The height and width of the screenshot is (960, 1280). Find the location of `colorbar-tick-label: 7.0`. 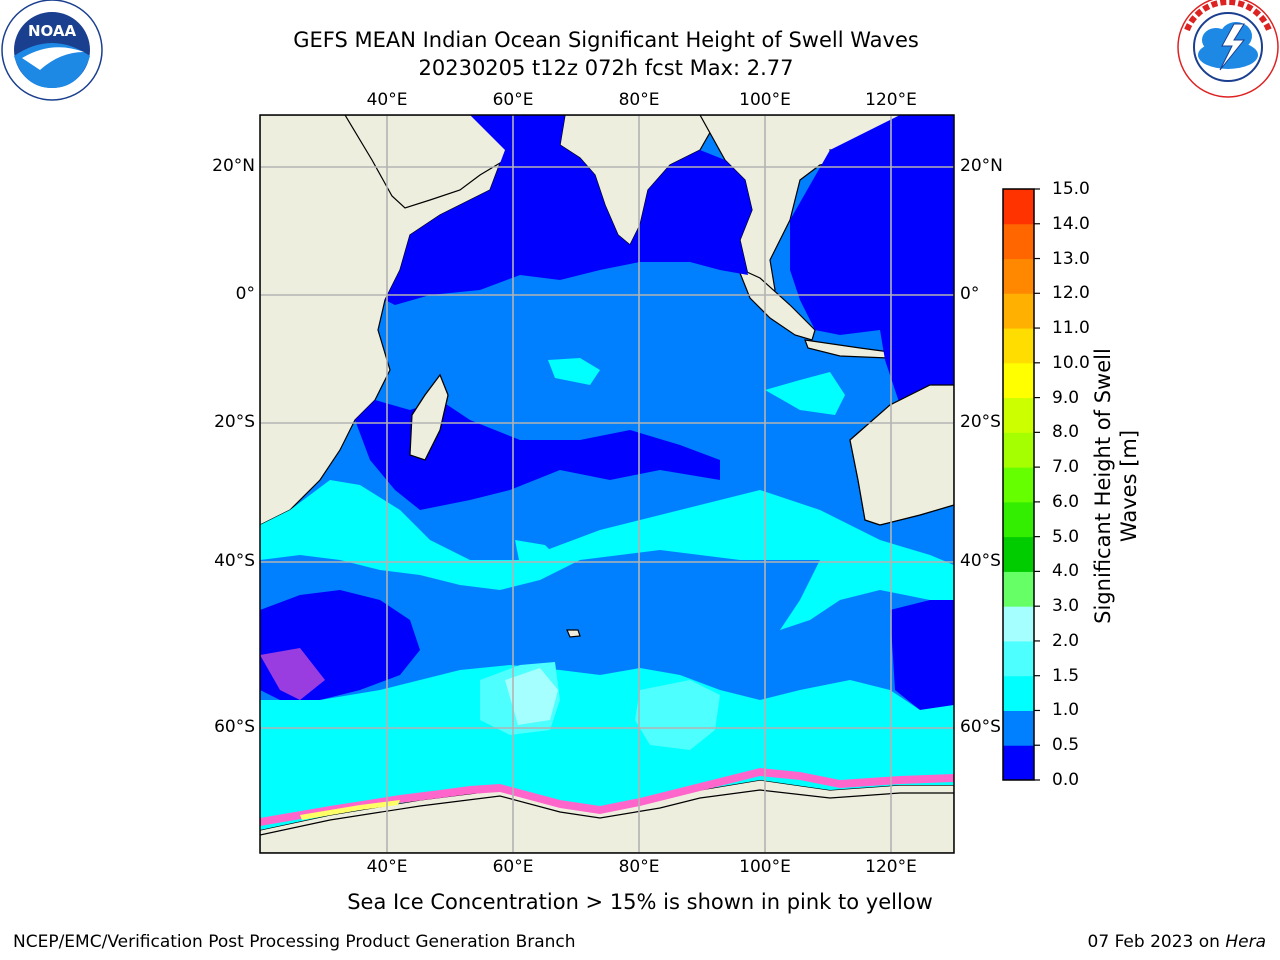

colorbar-tick-label: 7.0 is located at coordinates (1066, 467).